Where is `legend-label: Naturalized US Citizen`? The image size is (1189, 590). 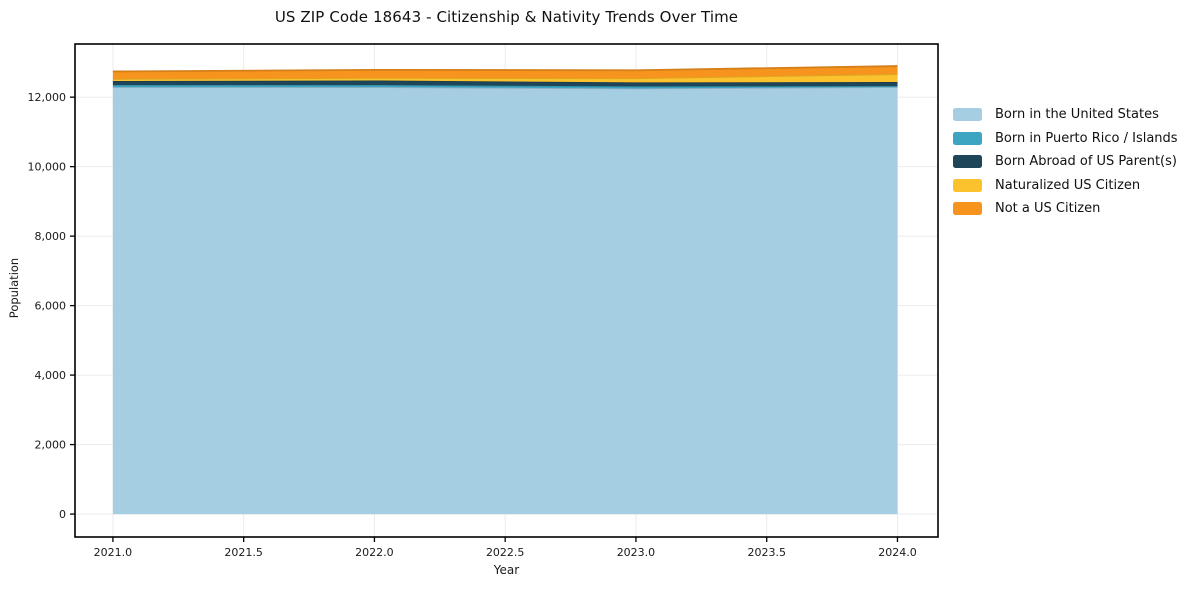
legend-label: Naturalized US Citizen is located at coordinates (1068, 185).